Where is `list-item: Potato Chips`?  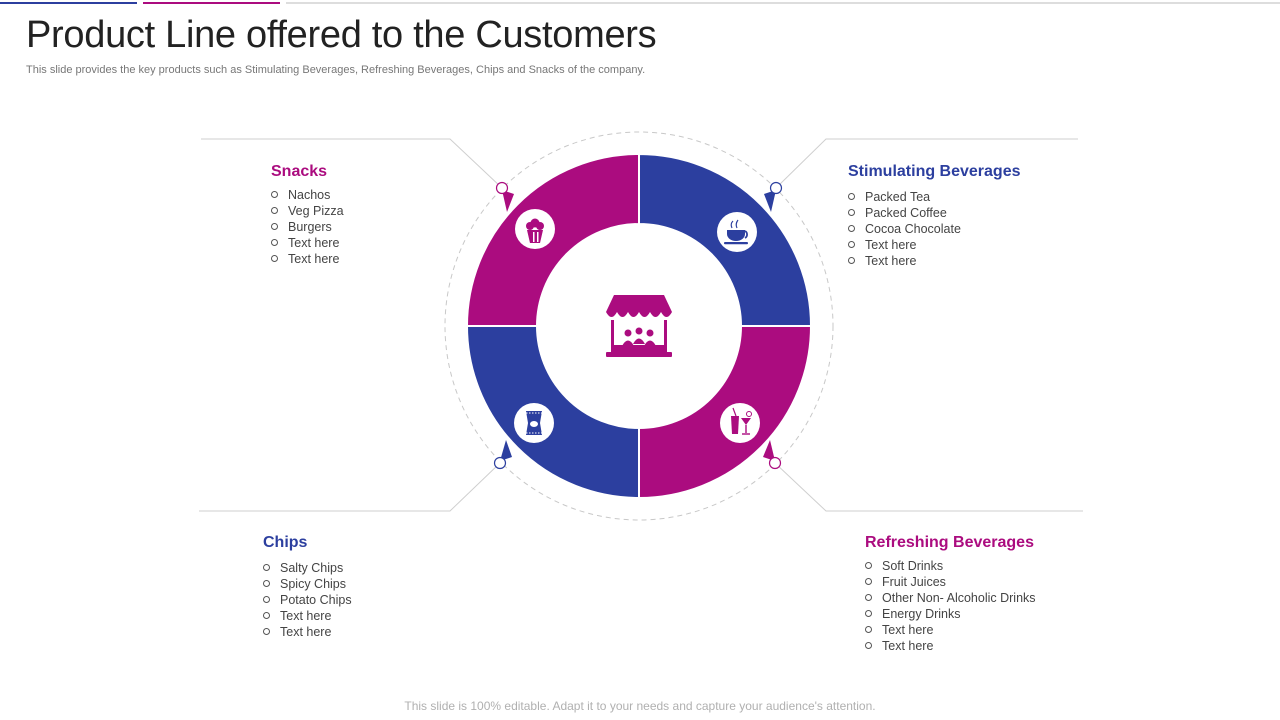 list-item: Potato Chips is located at coordinates (307, 600).